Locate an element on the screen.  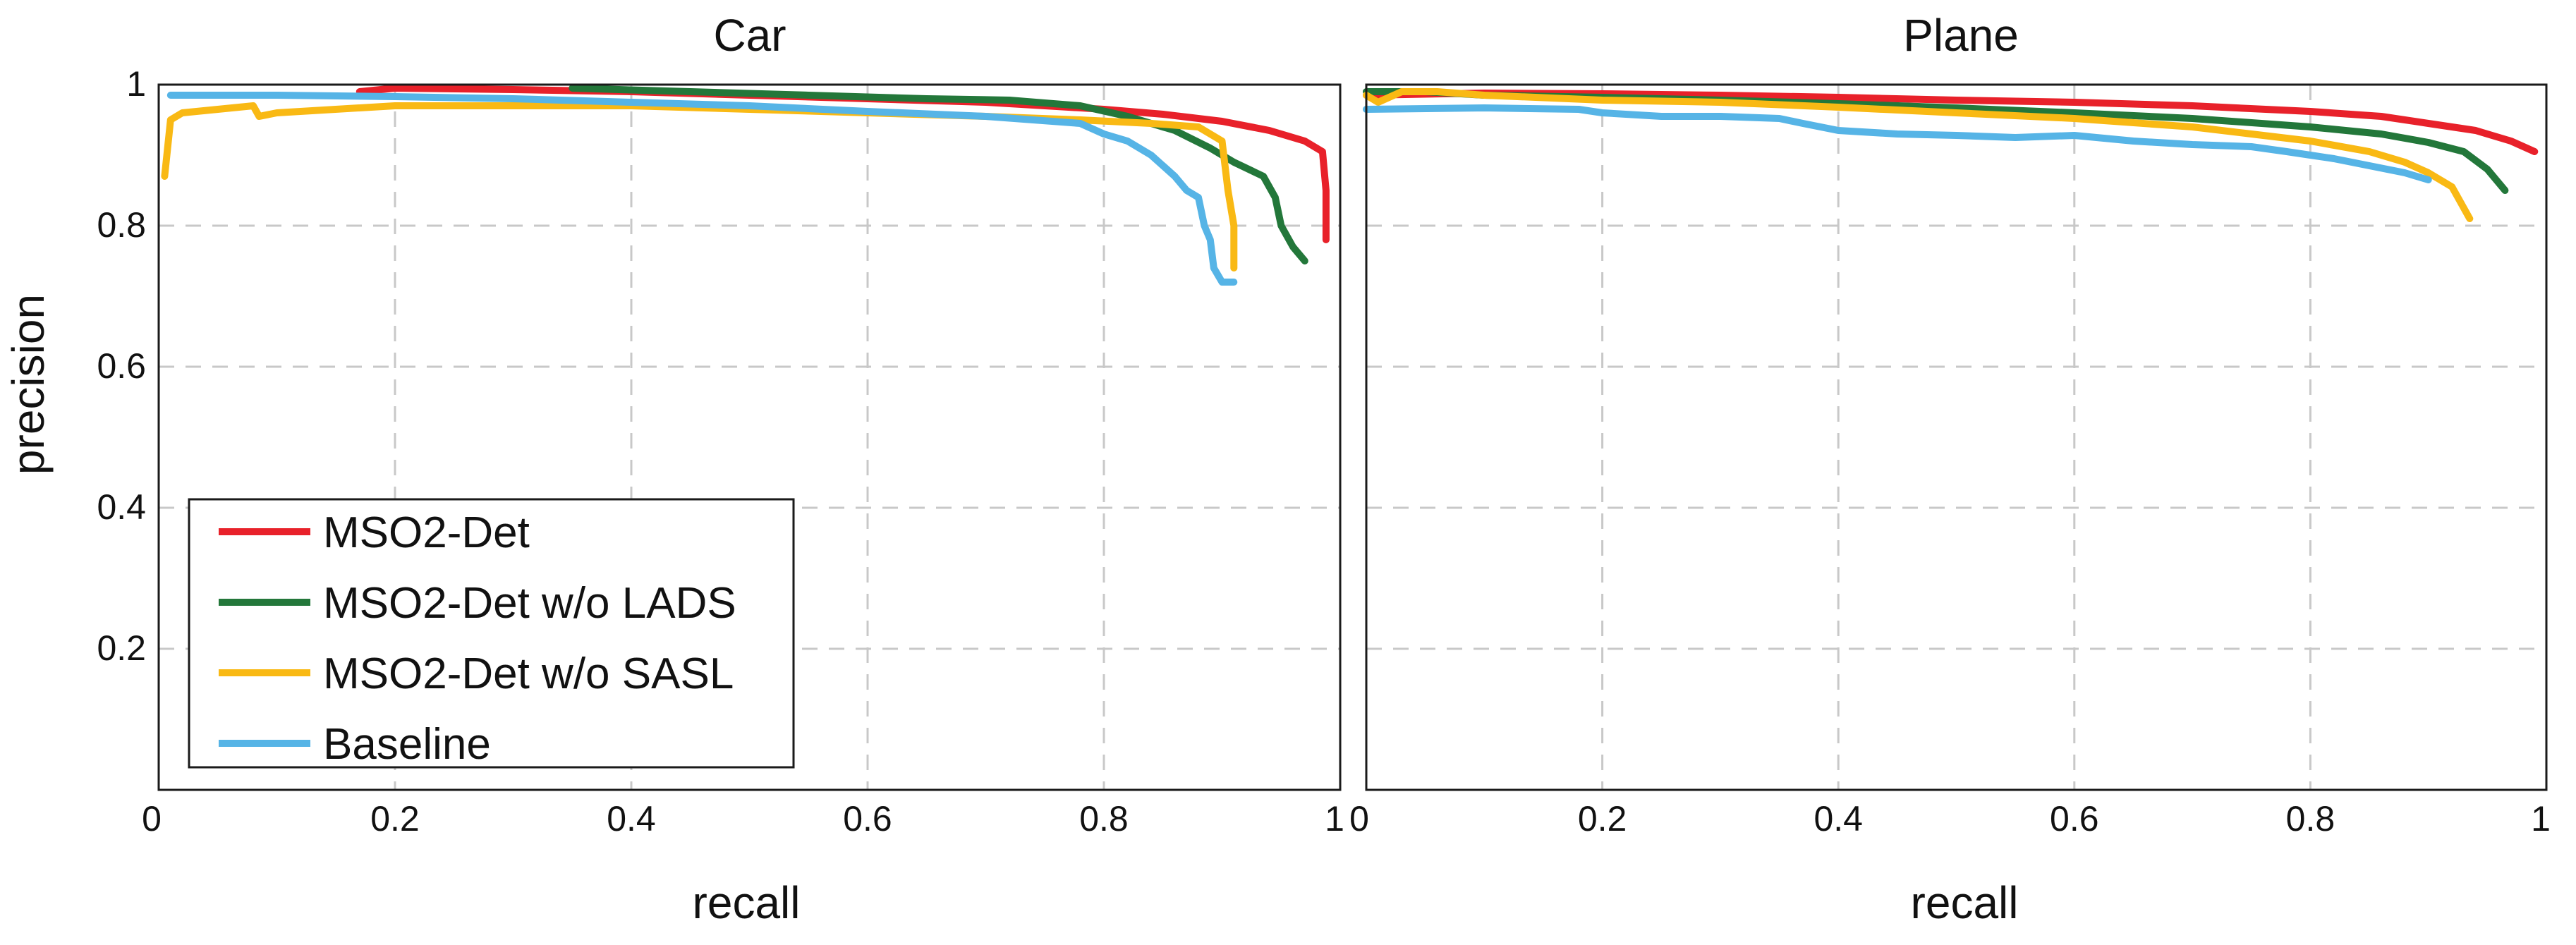
panel-title-car: Car is located at coordinates (750, 35).